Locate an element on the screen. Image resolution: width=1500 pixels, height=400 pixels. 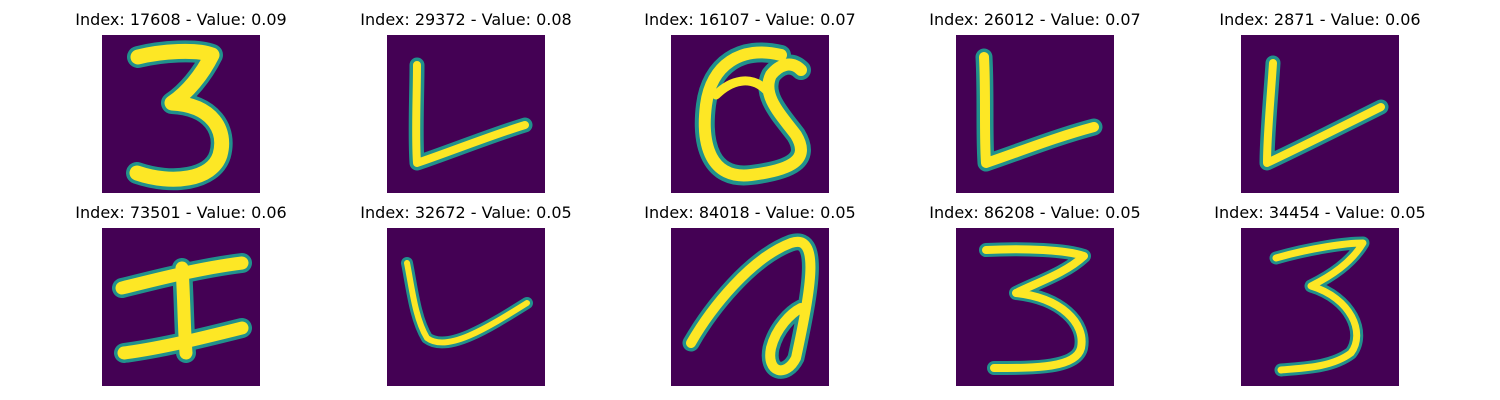
panel-8: Index: 84018 - Value: 0.05 is located at coordinates (750, 294).